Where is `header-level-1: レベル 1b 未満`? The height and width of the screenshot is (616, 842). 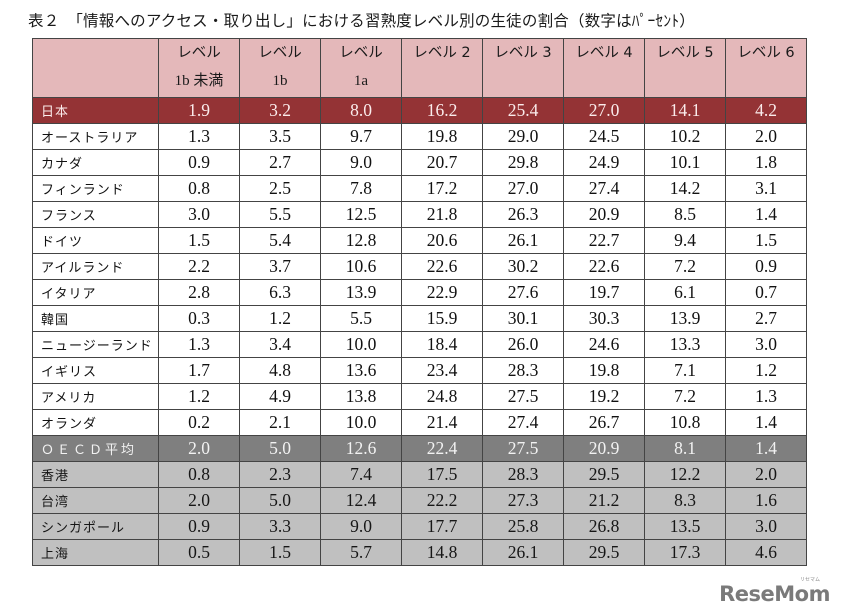 header-level-1: レベル 1b 未満 is located at coordinates (199, 68).